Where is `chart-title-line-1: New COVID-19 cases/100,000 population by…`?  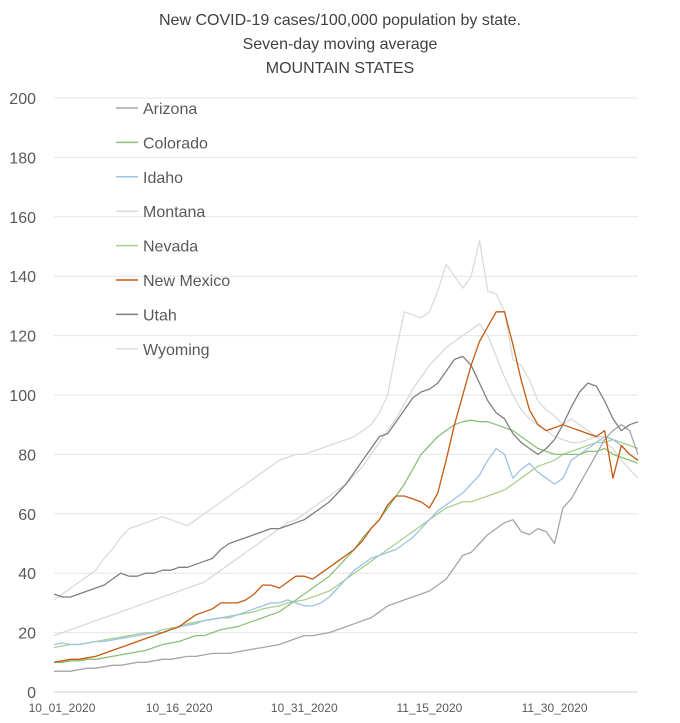 chart-title-line-1: New COVID-19 cases/100,000 population by… is located at coordinates (340, 20).